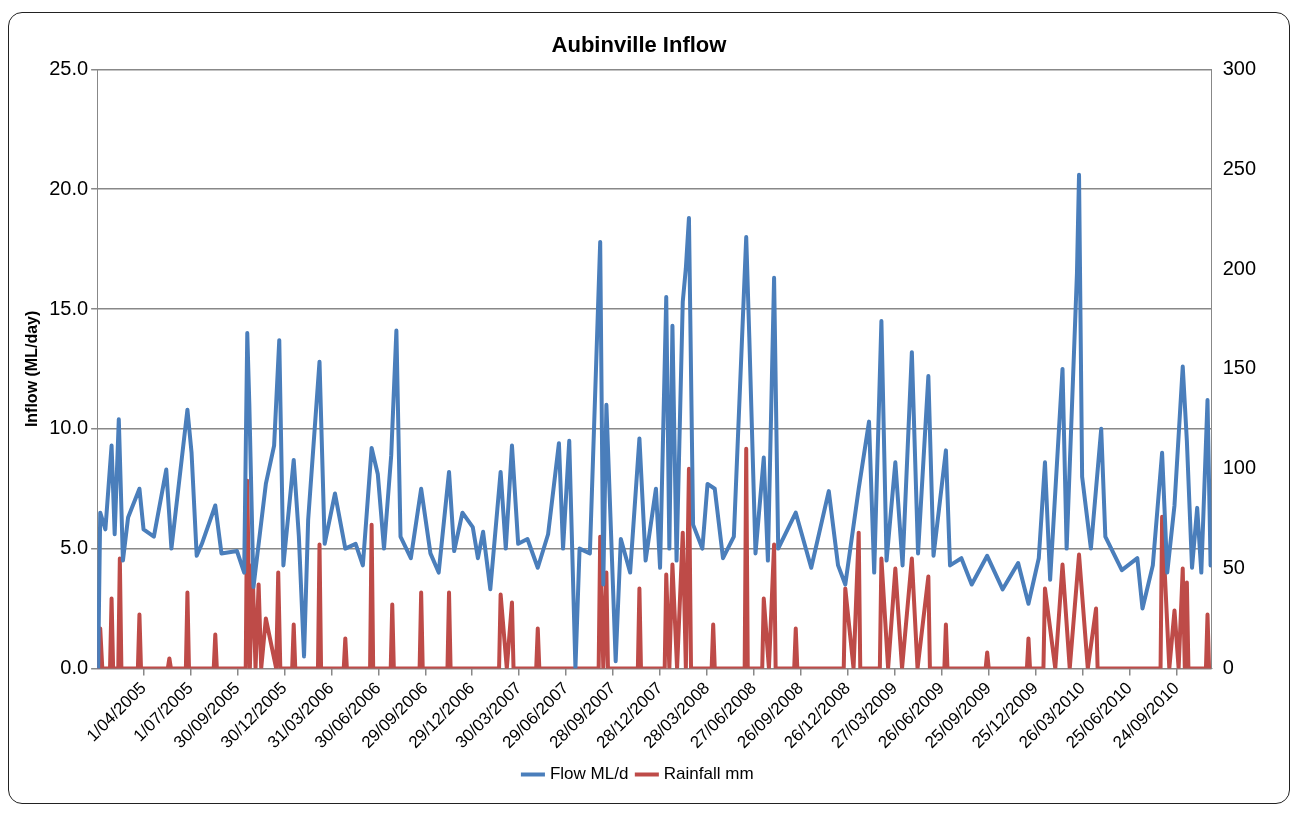 The height and width of the screenshot is (814, 1298). What do you see at coordinates (1239, 267) in the screenshot?
I see `y2-tick-label: 200` at bounding box center [1239, 267].